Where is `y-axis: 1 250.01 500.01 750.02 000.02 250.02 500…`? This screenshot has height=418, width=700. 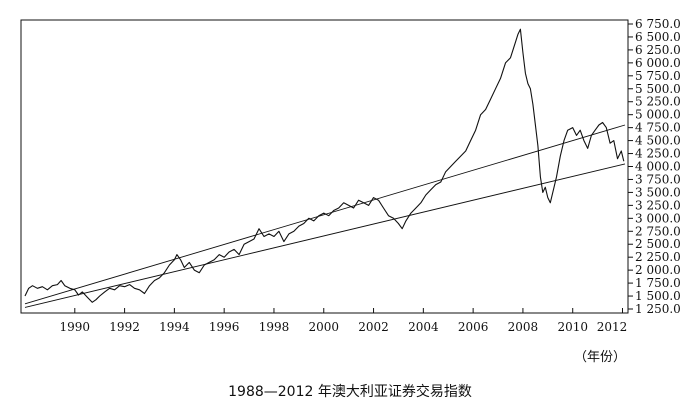 y-axis: 1 250.01 500.01 750.02 000.02 250.02 500… is located at coordinates (654, 166).